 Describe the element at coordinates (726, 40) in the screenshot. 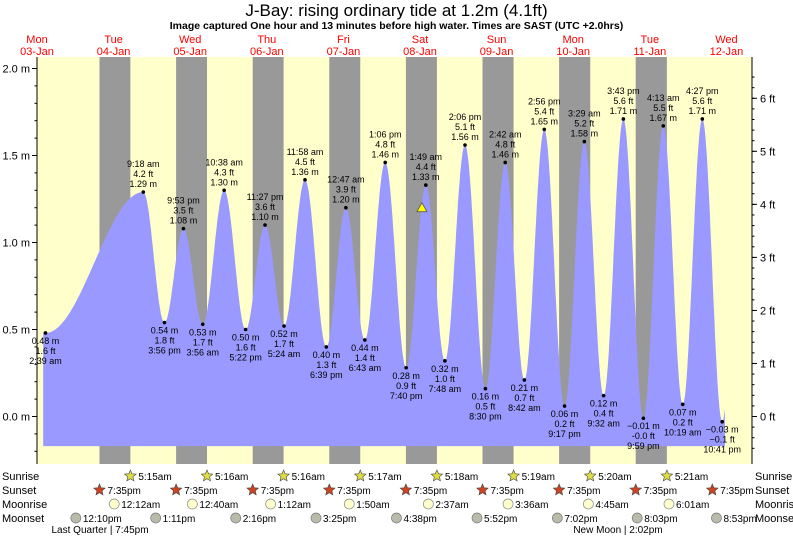

I see `day-name-label: Wed` at that location.